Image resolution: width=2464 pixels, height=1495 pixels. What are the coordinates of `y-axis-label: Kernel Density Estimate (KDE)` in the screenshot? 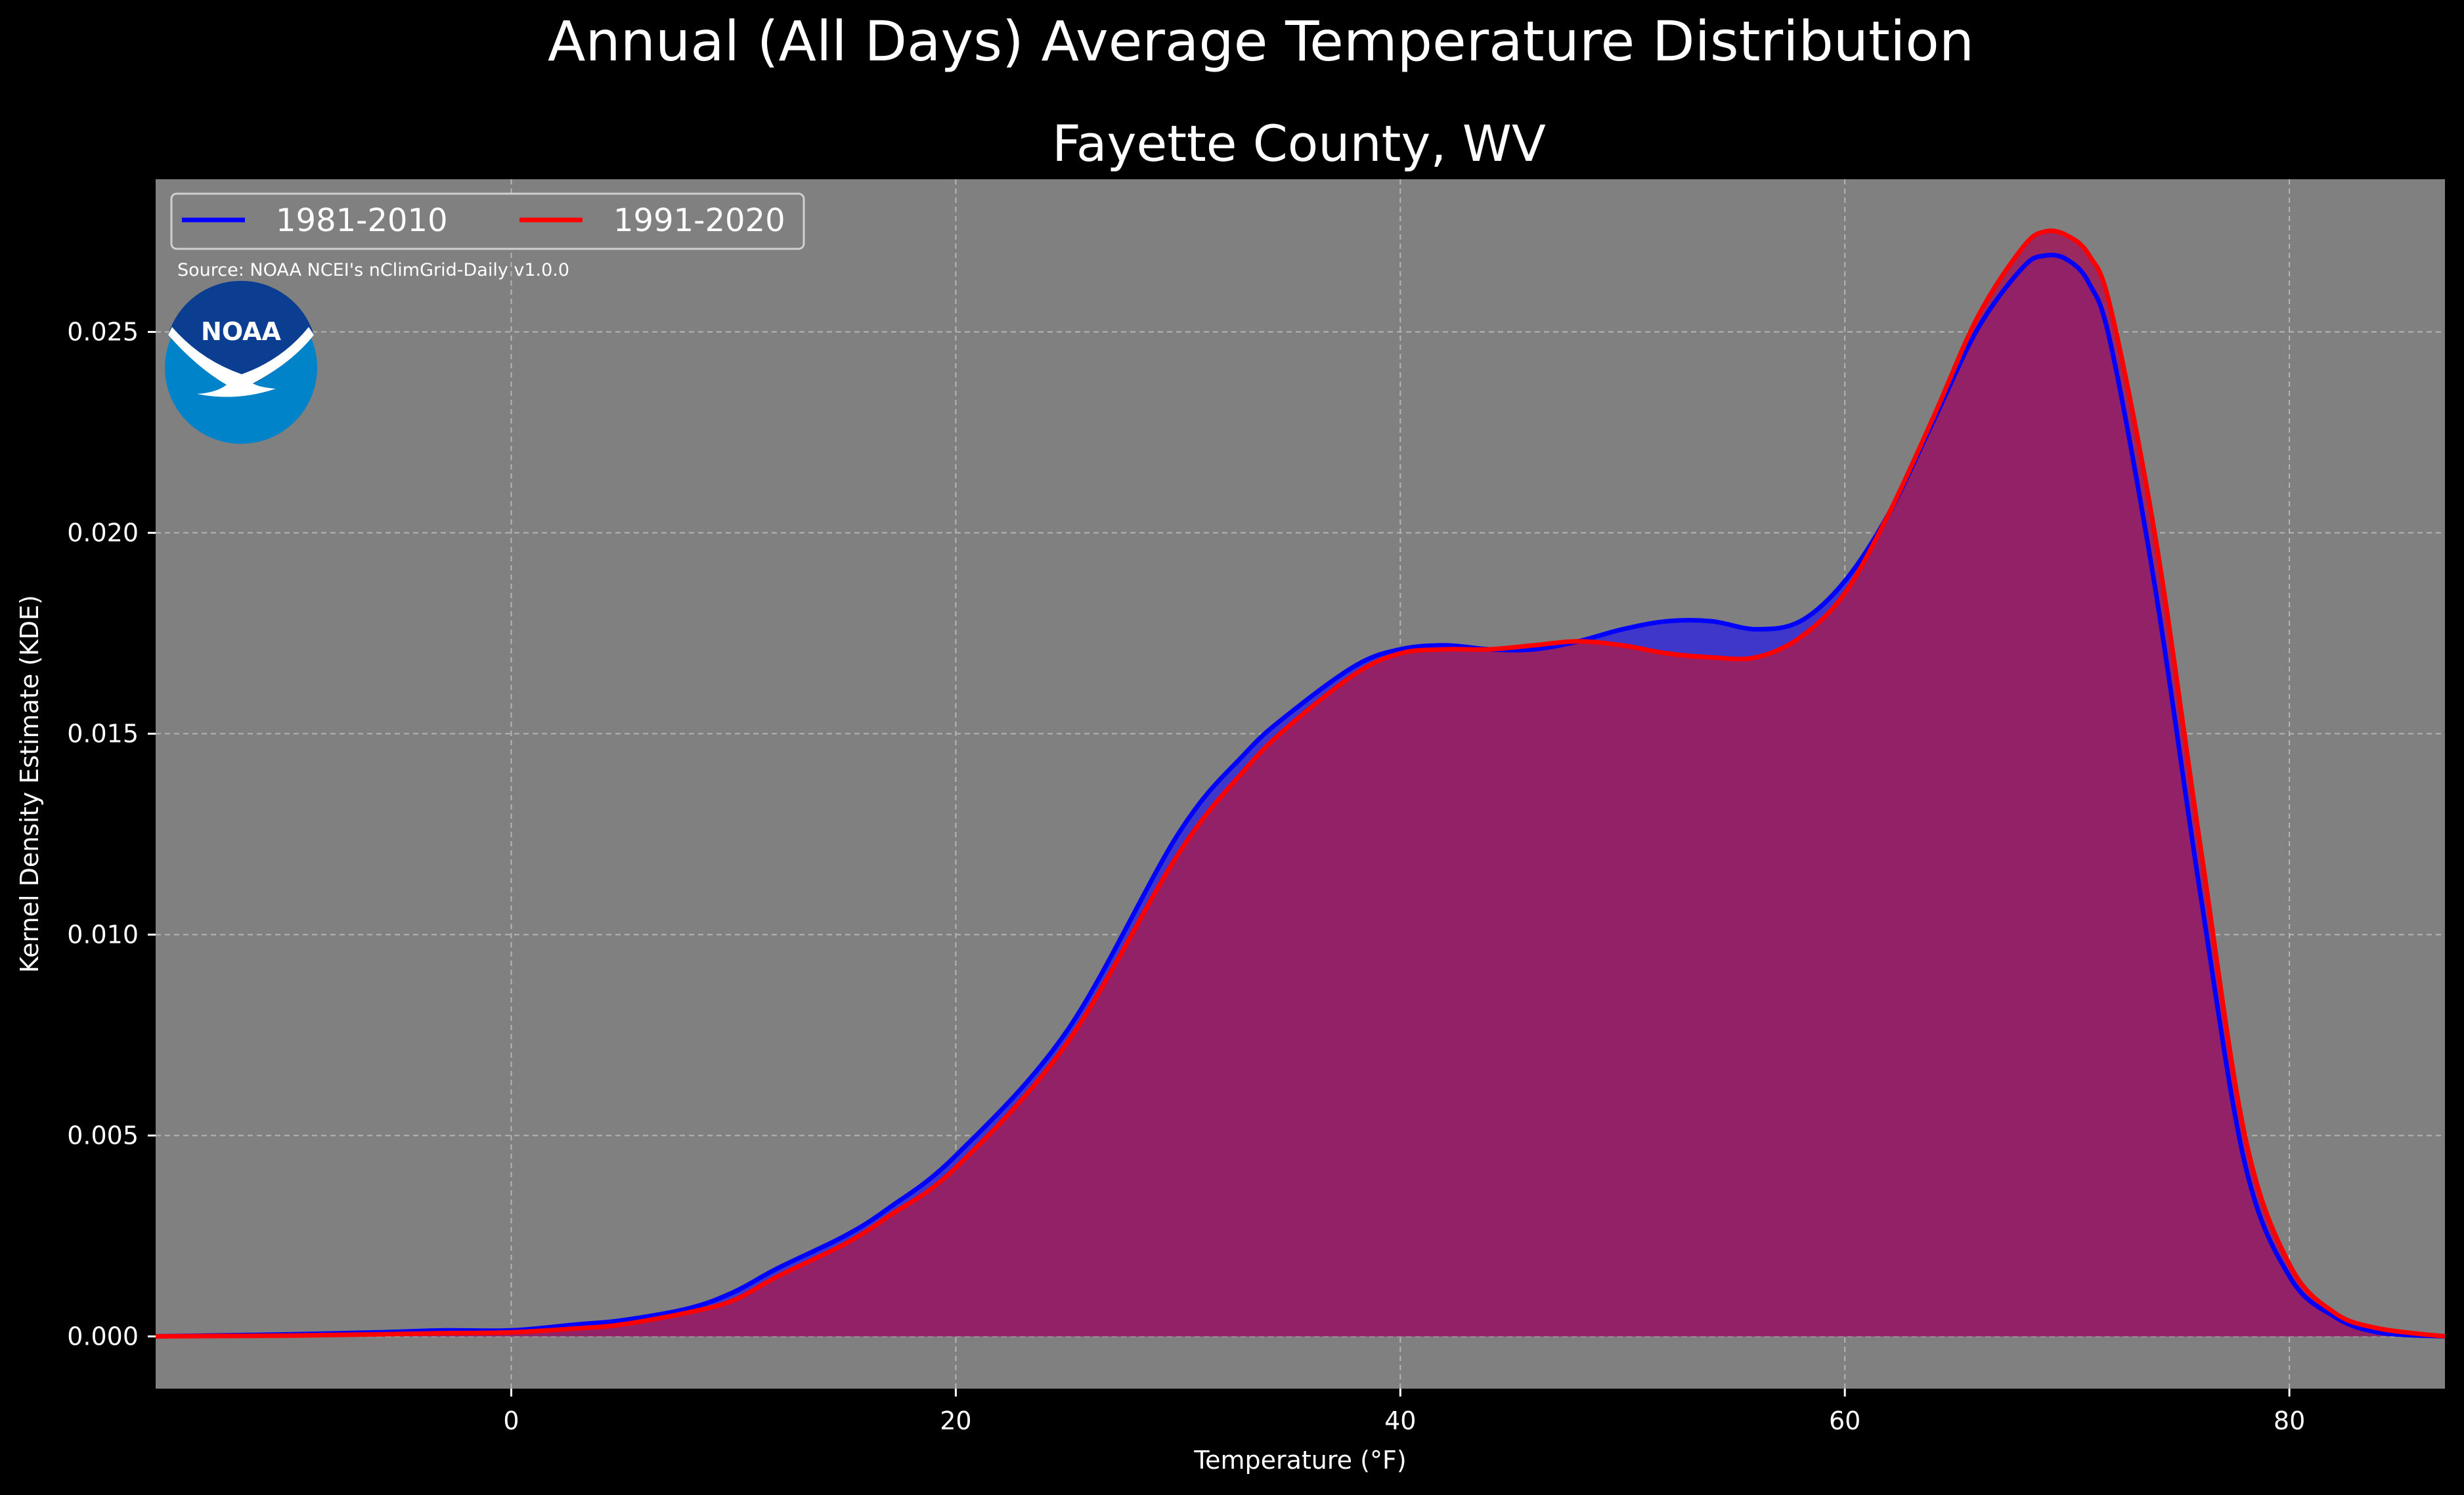 It's located at (29, 784).